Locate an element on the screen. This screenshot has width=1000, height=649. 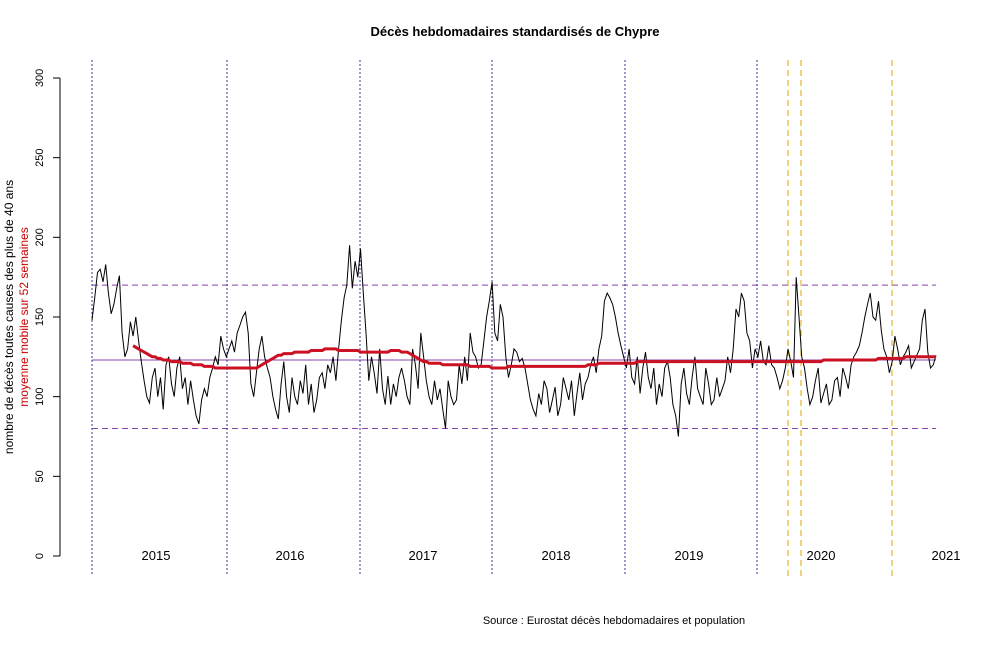
year-labels: 2015 2016 2017 2018 2019 2020 2021 is located at coordinates (551, 555).